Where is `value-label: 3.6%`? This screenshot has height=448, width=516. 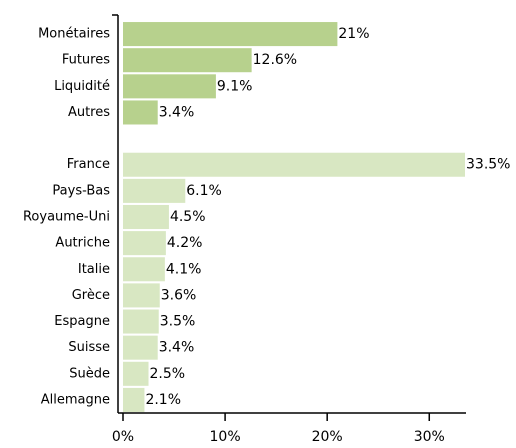
value-label: 3.6% is located at coordinates (179, 295).